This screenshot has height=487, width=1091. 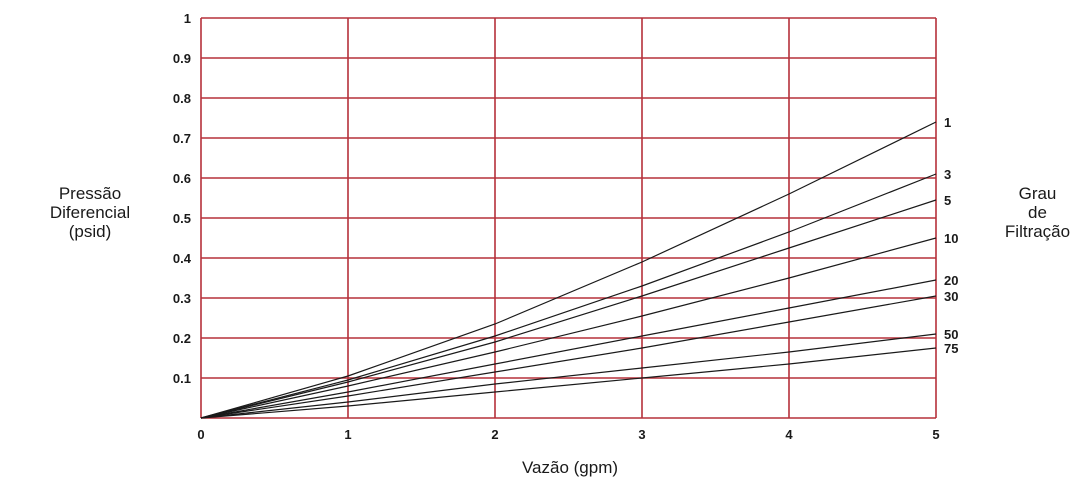 What do you see at coordinates (951, 238) in the screenshot?
I see `series-label-10: 10` at bounding box center [951, 238].